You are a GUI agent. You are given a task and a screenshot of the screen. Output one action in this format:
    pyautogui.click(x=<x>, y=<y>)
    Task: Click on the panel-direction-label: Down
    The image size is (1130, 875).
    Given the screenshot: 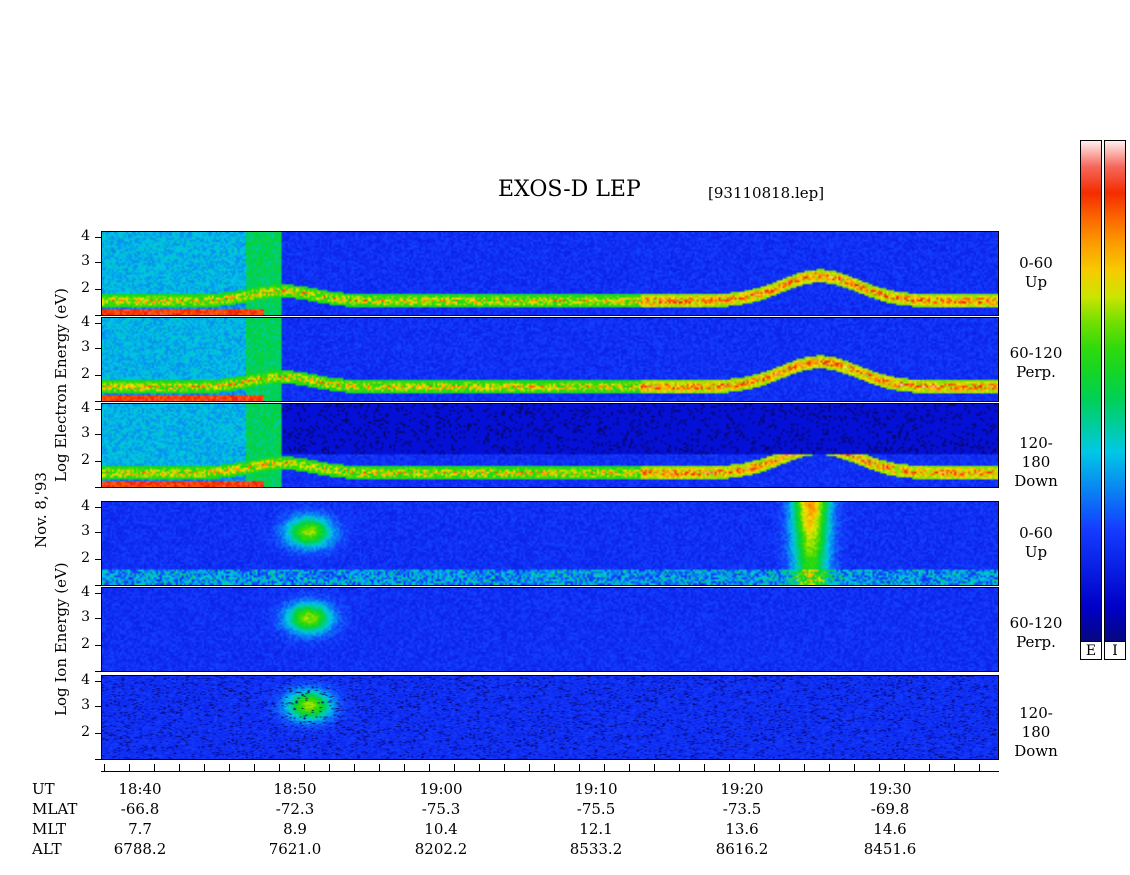 What is the action you would take?
    pyautogui.click(x=1036, y=751)
    